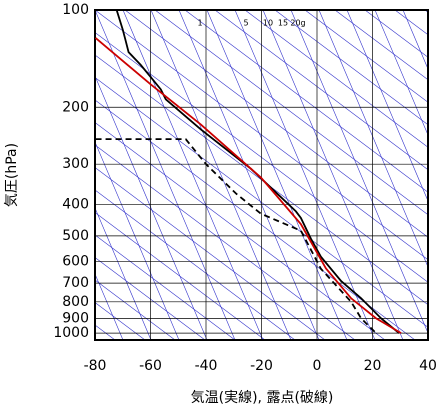 This screenshot has width=436, height=411. Describe the element at coordinates (150, 366) in the screenshot. I see `x-tick-label: -60` at that location.